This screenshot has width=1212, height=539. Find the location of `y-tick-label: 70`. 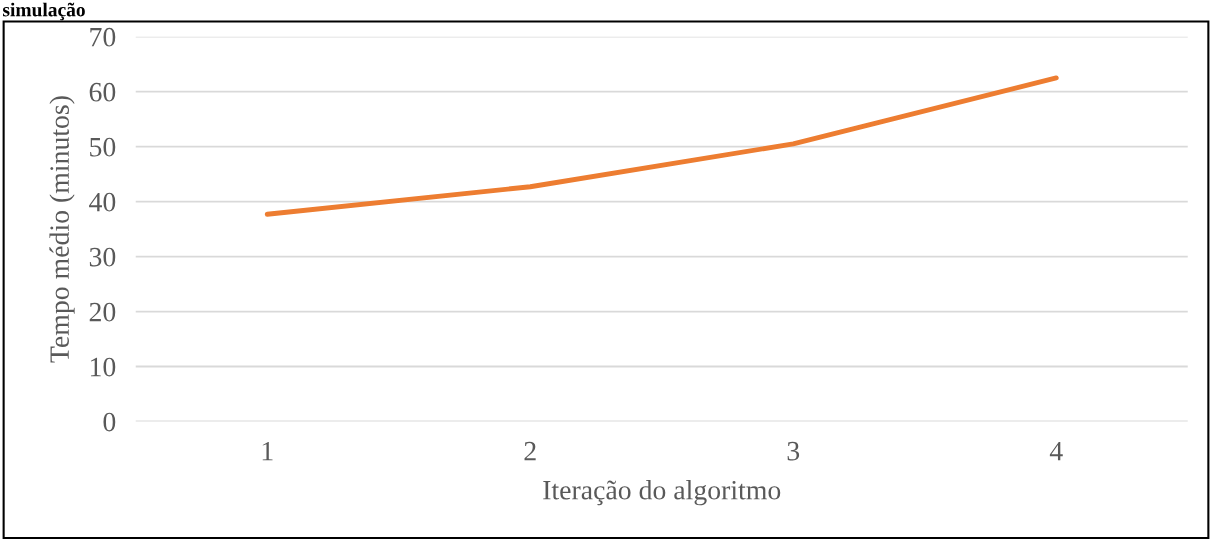

y-tick-label: 70 is located at coordinates (103, 37).